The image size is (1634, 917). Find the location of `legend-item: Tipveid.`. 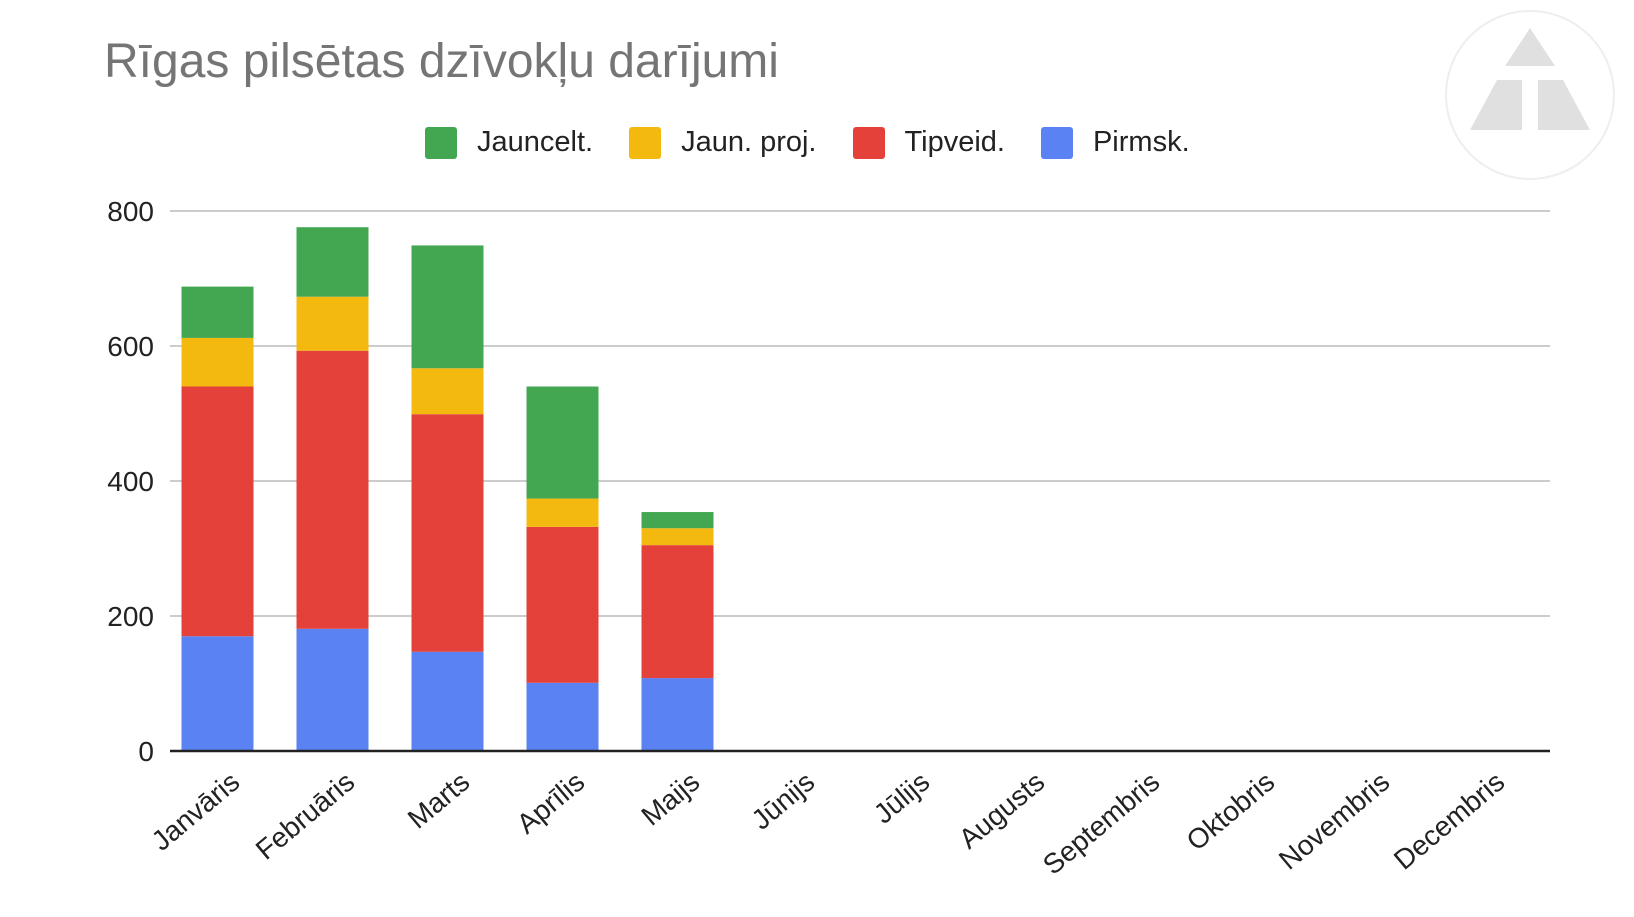

legend-item: Tipveid. is located at coordinates (928, 142).